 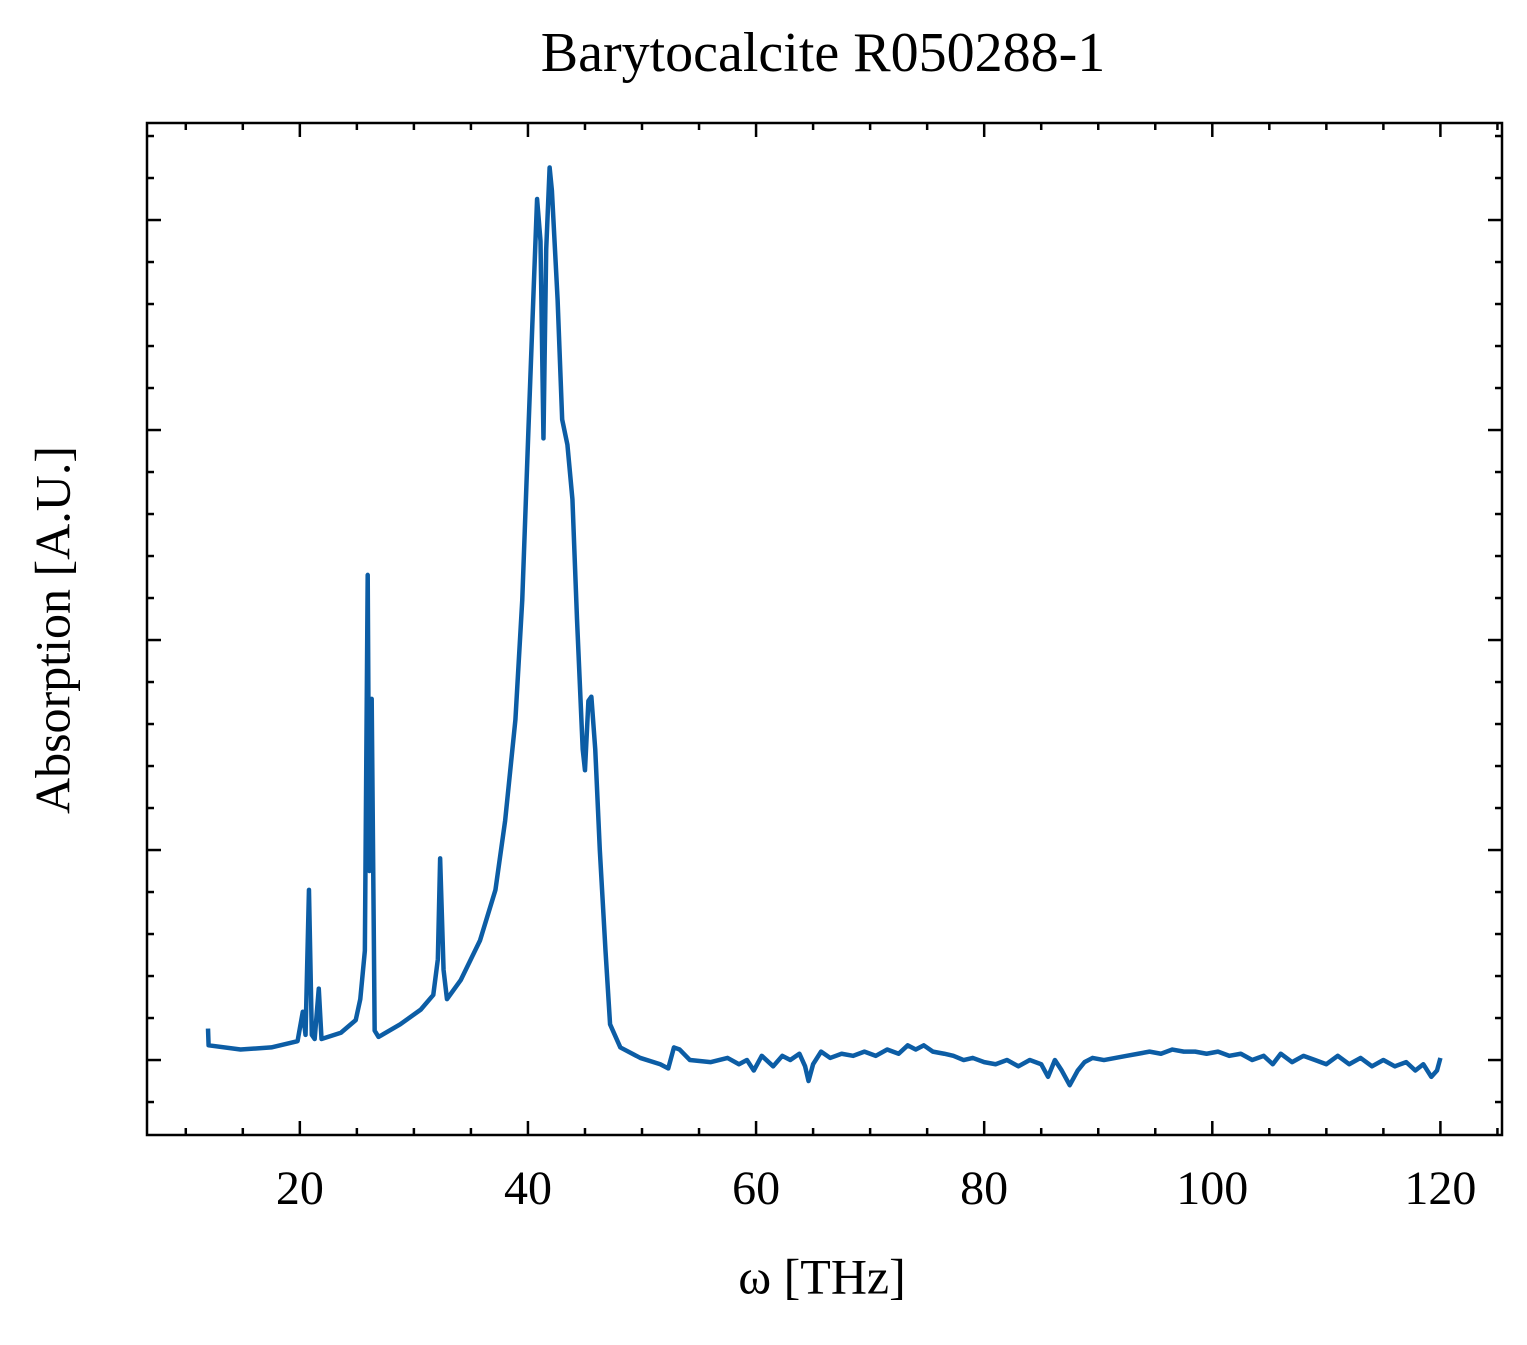 I want to click on x-tick-label: 80, so click(x=984, y=1188).